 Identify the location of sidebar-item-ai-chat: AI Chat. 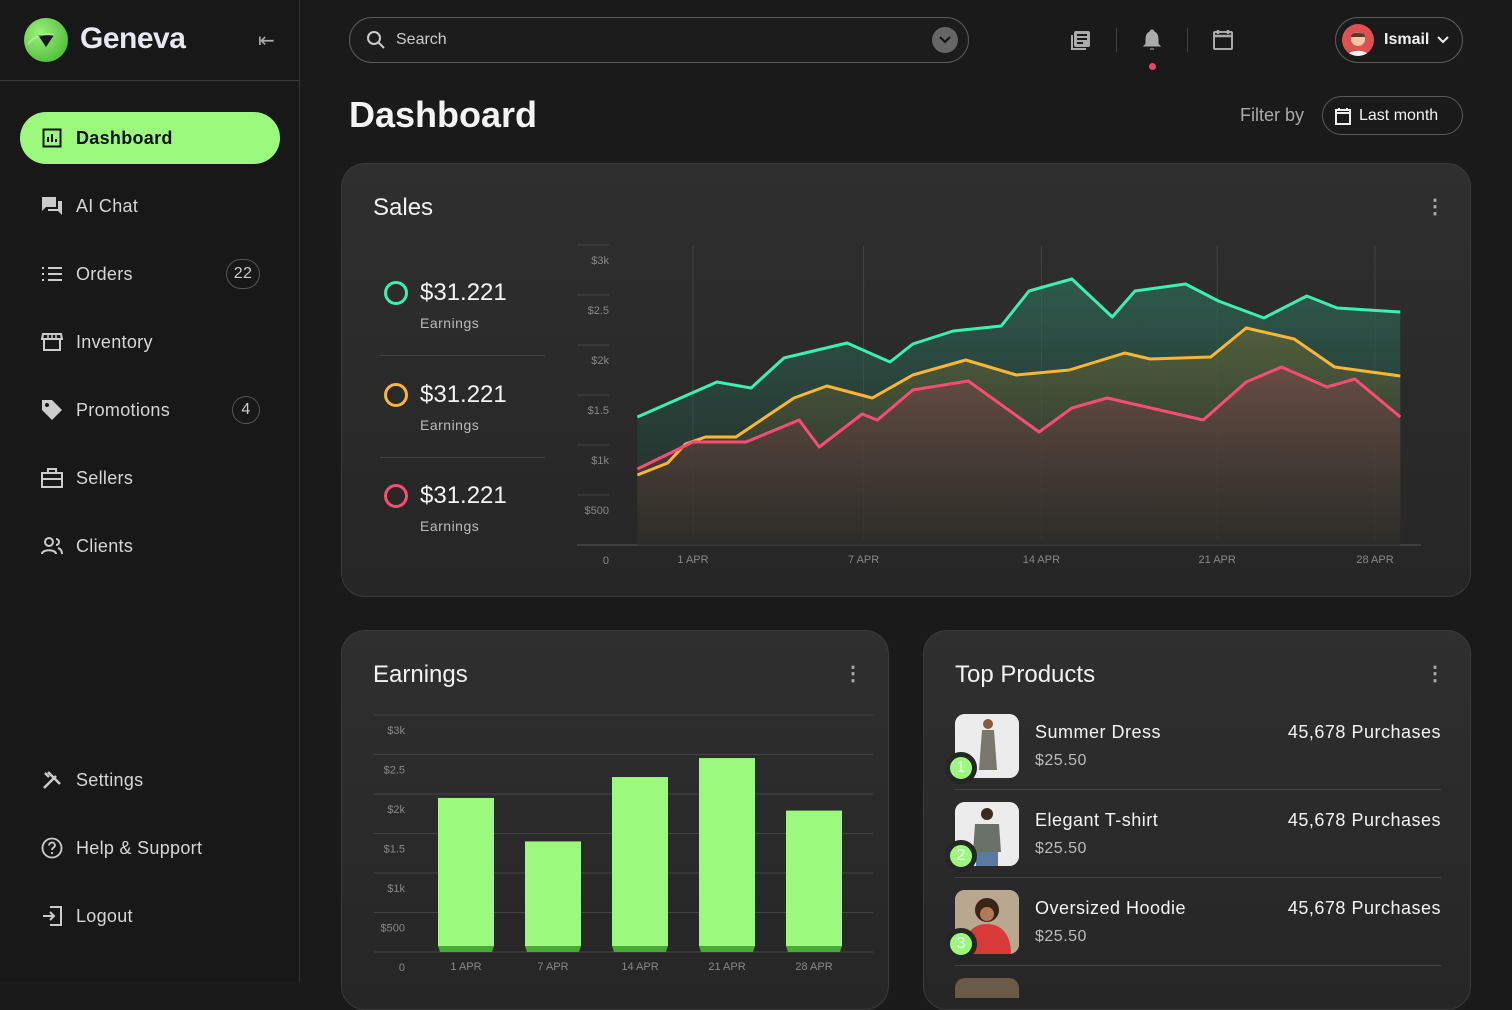
(150, 206).